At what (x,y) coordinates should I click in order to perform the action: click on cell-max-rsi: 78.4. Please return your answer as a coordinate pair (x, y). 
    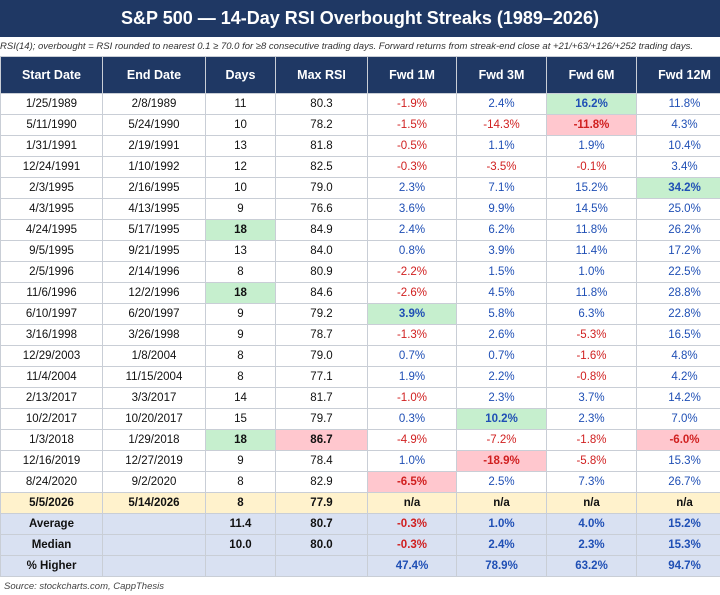
    Looking at the image, I should click on (321, 461).